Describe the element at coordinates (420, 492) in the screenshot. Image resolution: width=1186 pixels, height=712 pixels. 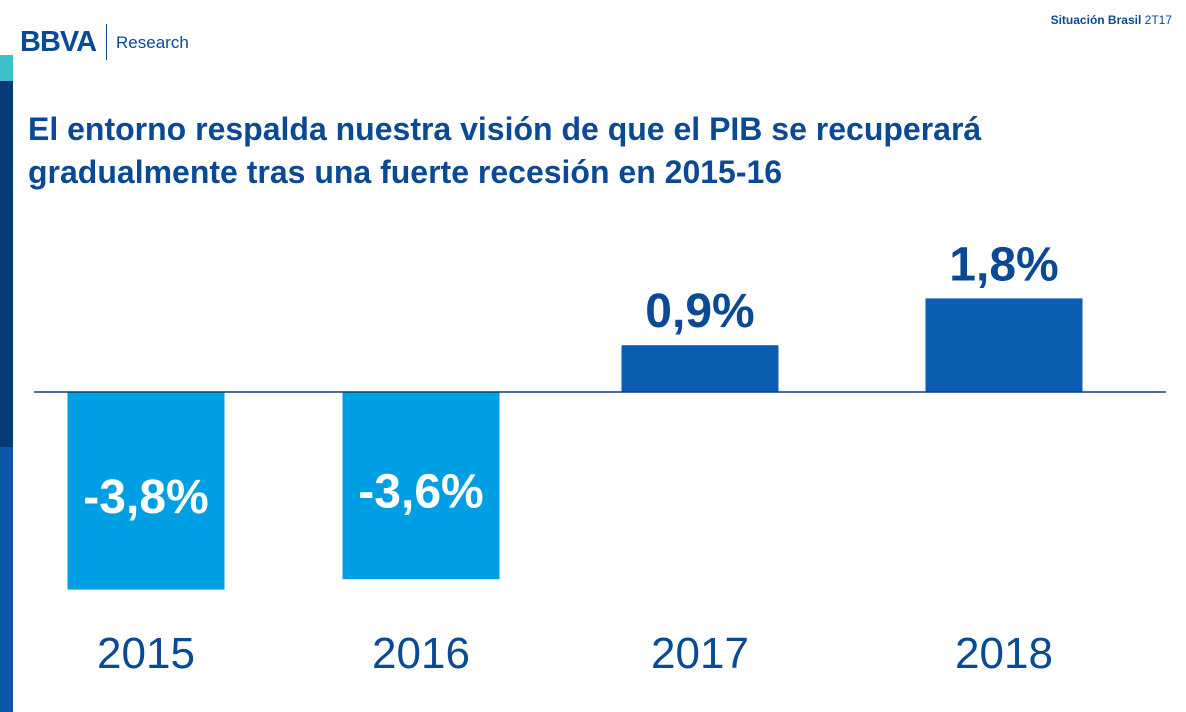
I see `value-label-2016: -3,6%` at that location.